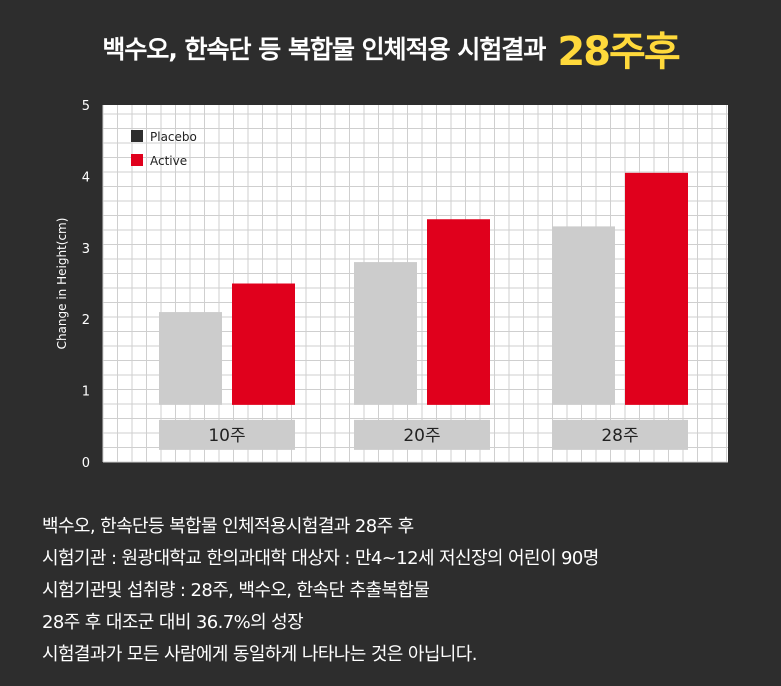  What do you see at coordinates (86, 177) in the screenshot?
I see `y-tick-label: 4` at bounding box center [86, 177].